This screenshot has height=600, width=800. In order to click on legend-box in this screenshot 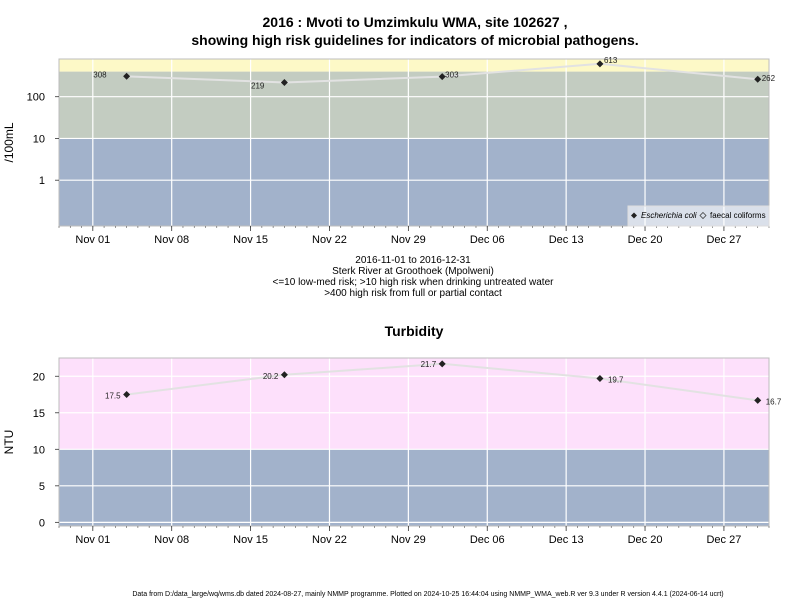, I will do `click(698, 216)`.